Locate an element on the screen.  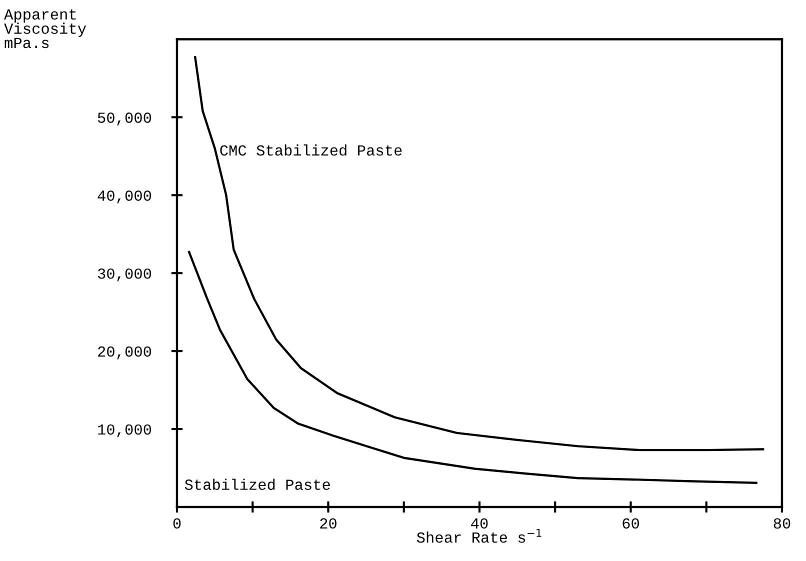
y-tick-label: 40,000 is located at coordinates (125, 197).